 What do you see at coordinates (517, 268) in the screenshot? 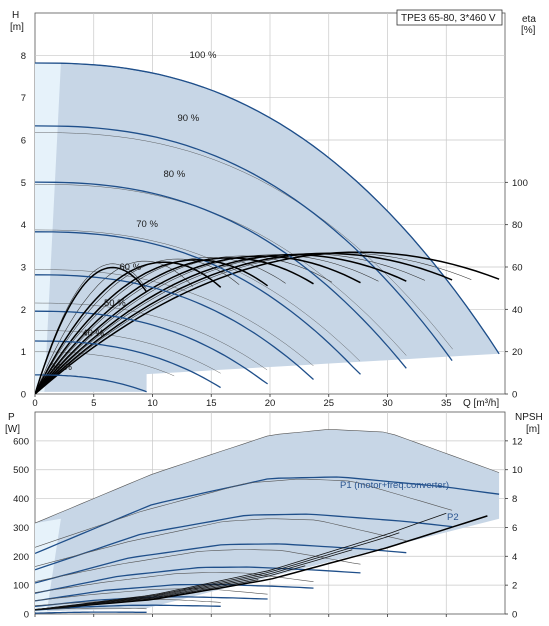
I see `y-right-tick-label: 60` at bounding box center [517, 268].